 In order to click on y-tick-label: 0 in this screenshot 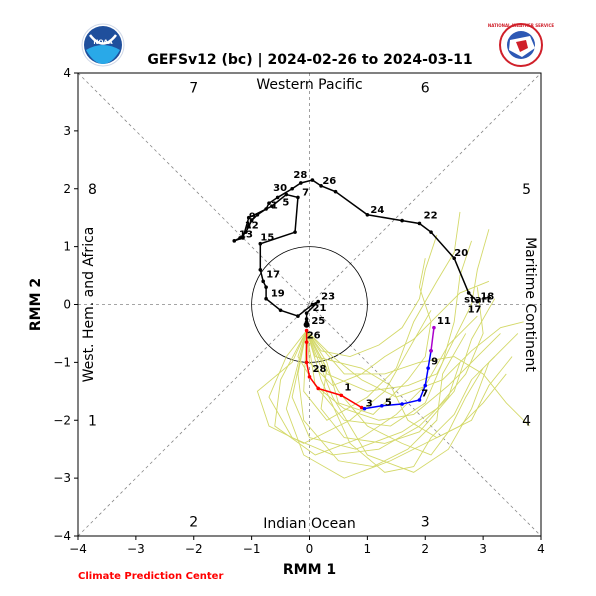, I will do `click(67, 305)`.